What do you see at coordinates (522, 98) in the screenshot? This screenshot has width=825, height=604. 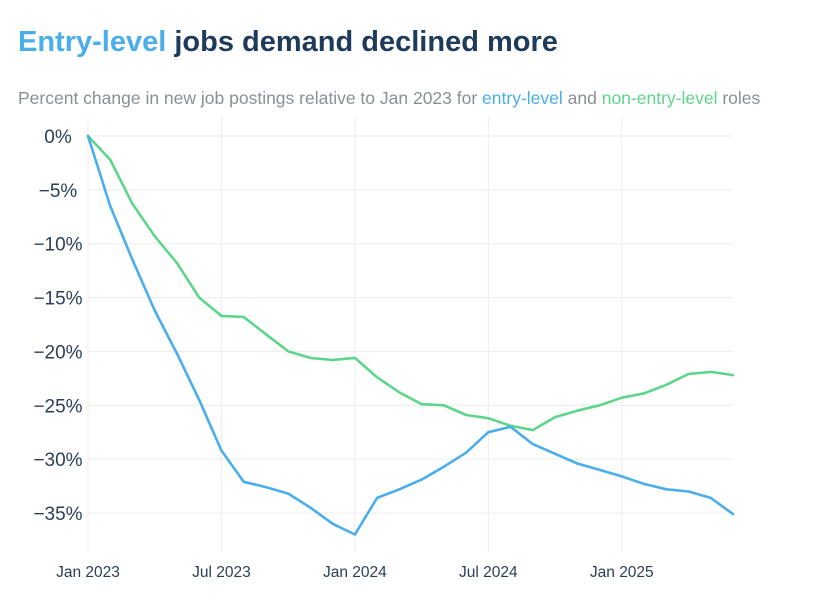 I see `subtitle-entry-level: entry-level` at bounding box center [522, 98].